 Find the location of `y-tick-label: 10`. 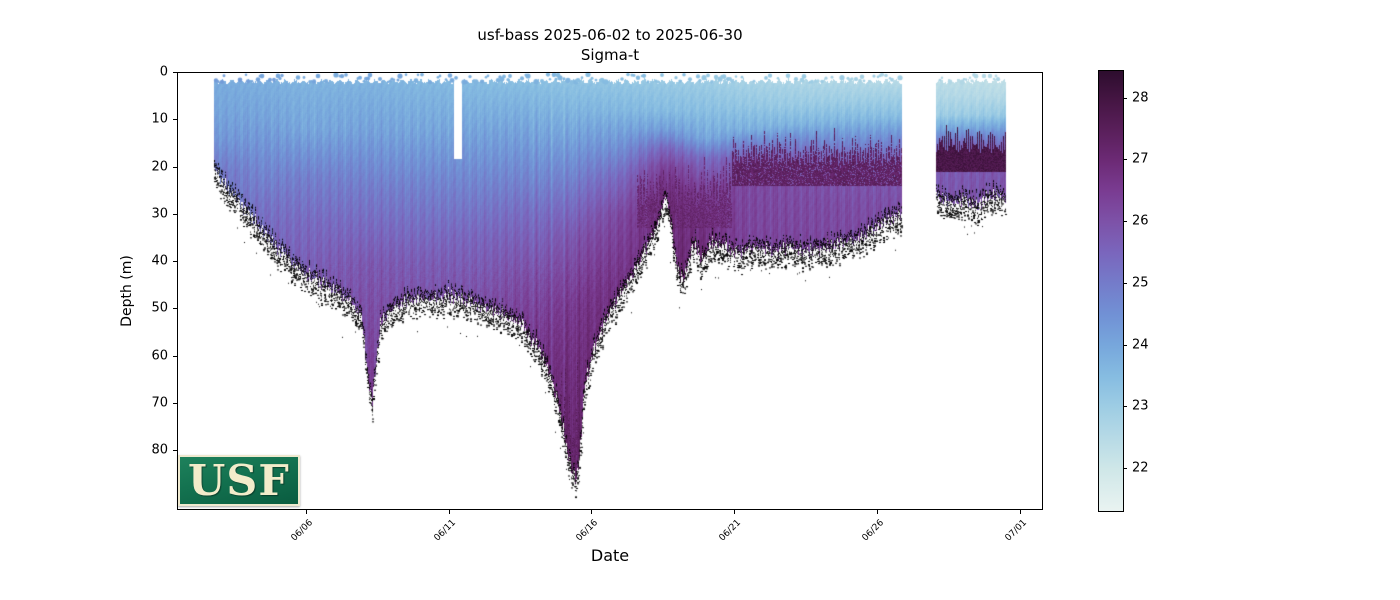

y-tick-label: 10 is located at coordinates (159, 119).